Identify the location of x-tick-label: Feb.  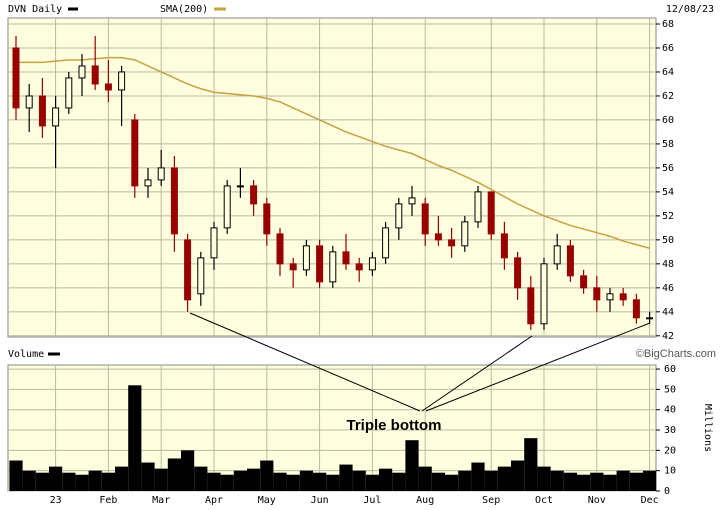
(108, 500).